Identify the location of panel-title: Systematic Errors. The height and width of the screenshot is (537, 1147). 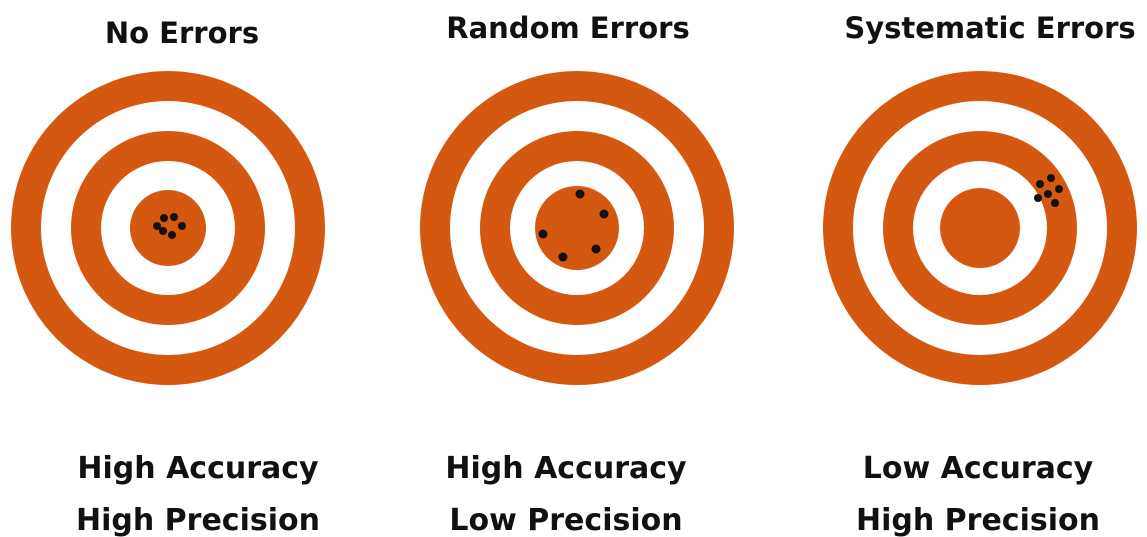
(989, 28).